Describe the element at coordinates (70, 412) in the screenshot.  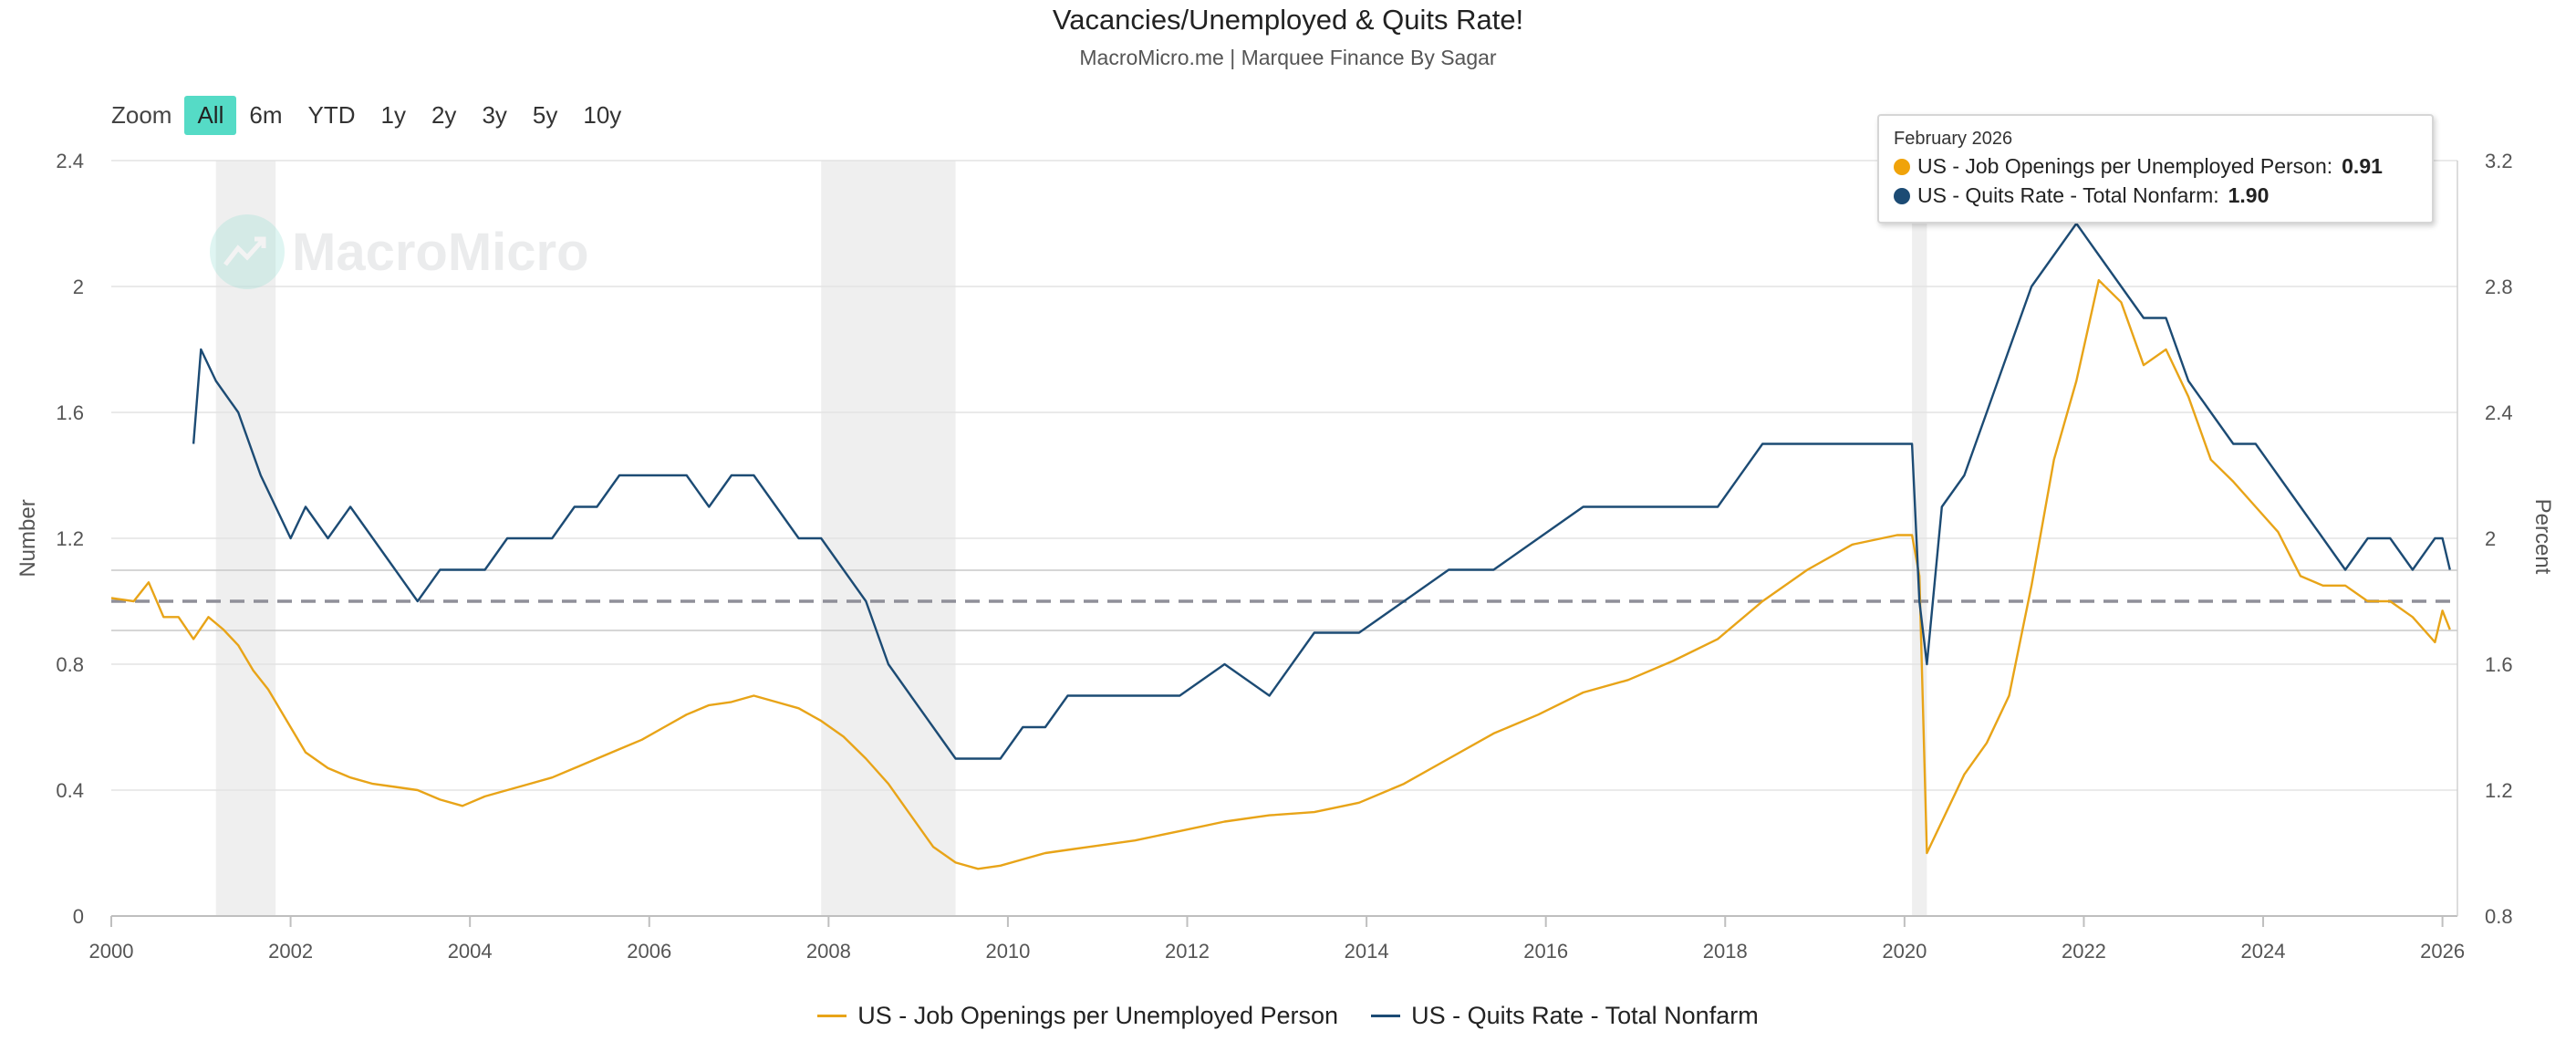
I see `left-tick-label: 1.6` at that location.